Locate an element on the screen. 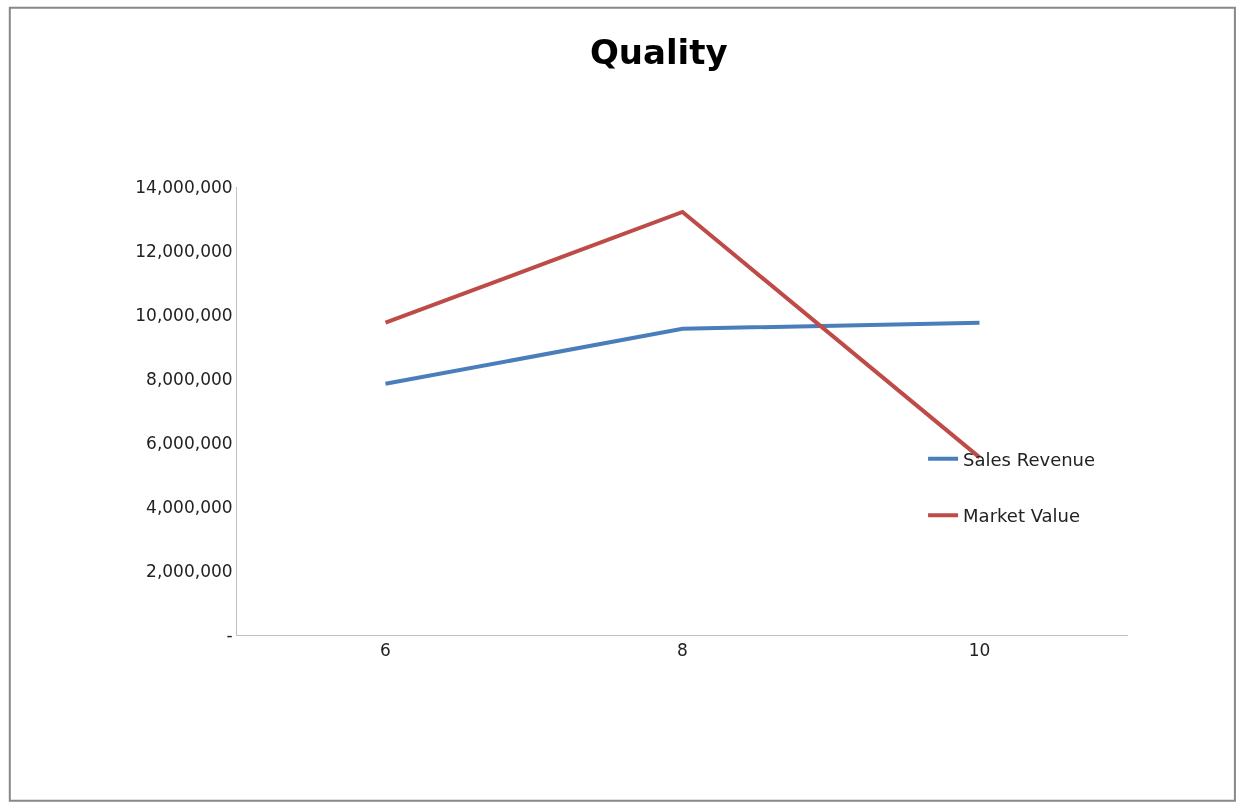 Image resolution: width=1243 pixels, height=805 pixels. y-tick-label: 2,000,000 is located at coordinates (189, 570).